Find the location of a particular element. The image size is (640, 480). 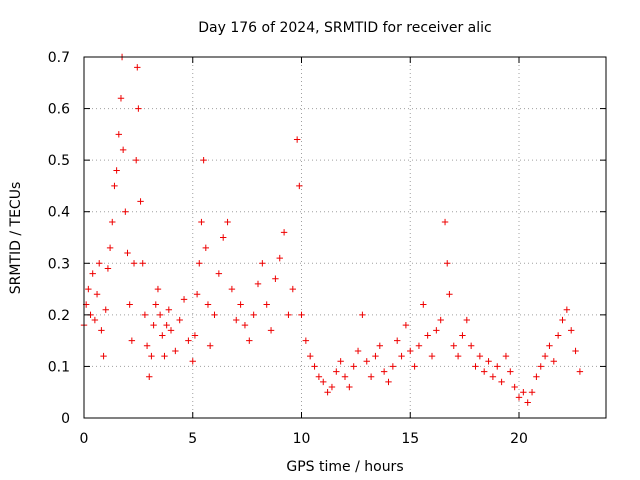

x-tick-label: 15 is located at coordinates (410, 439).